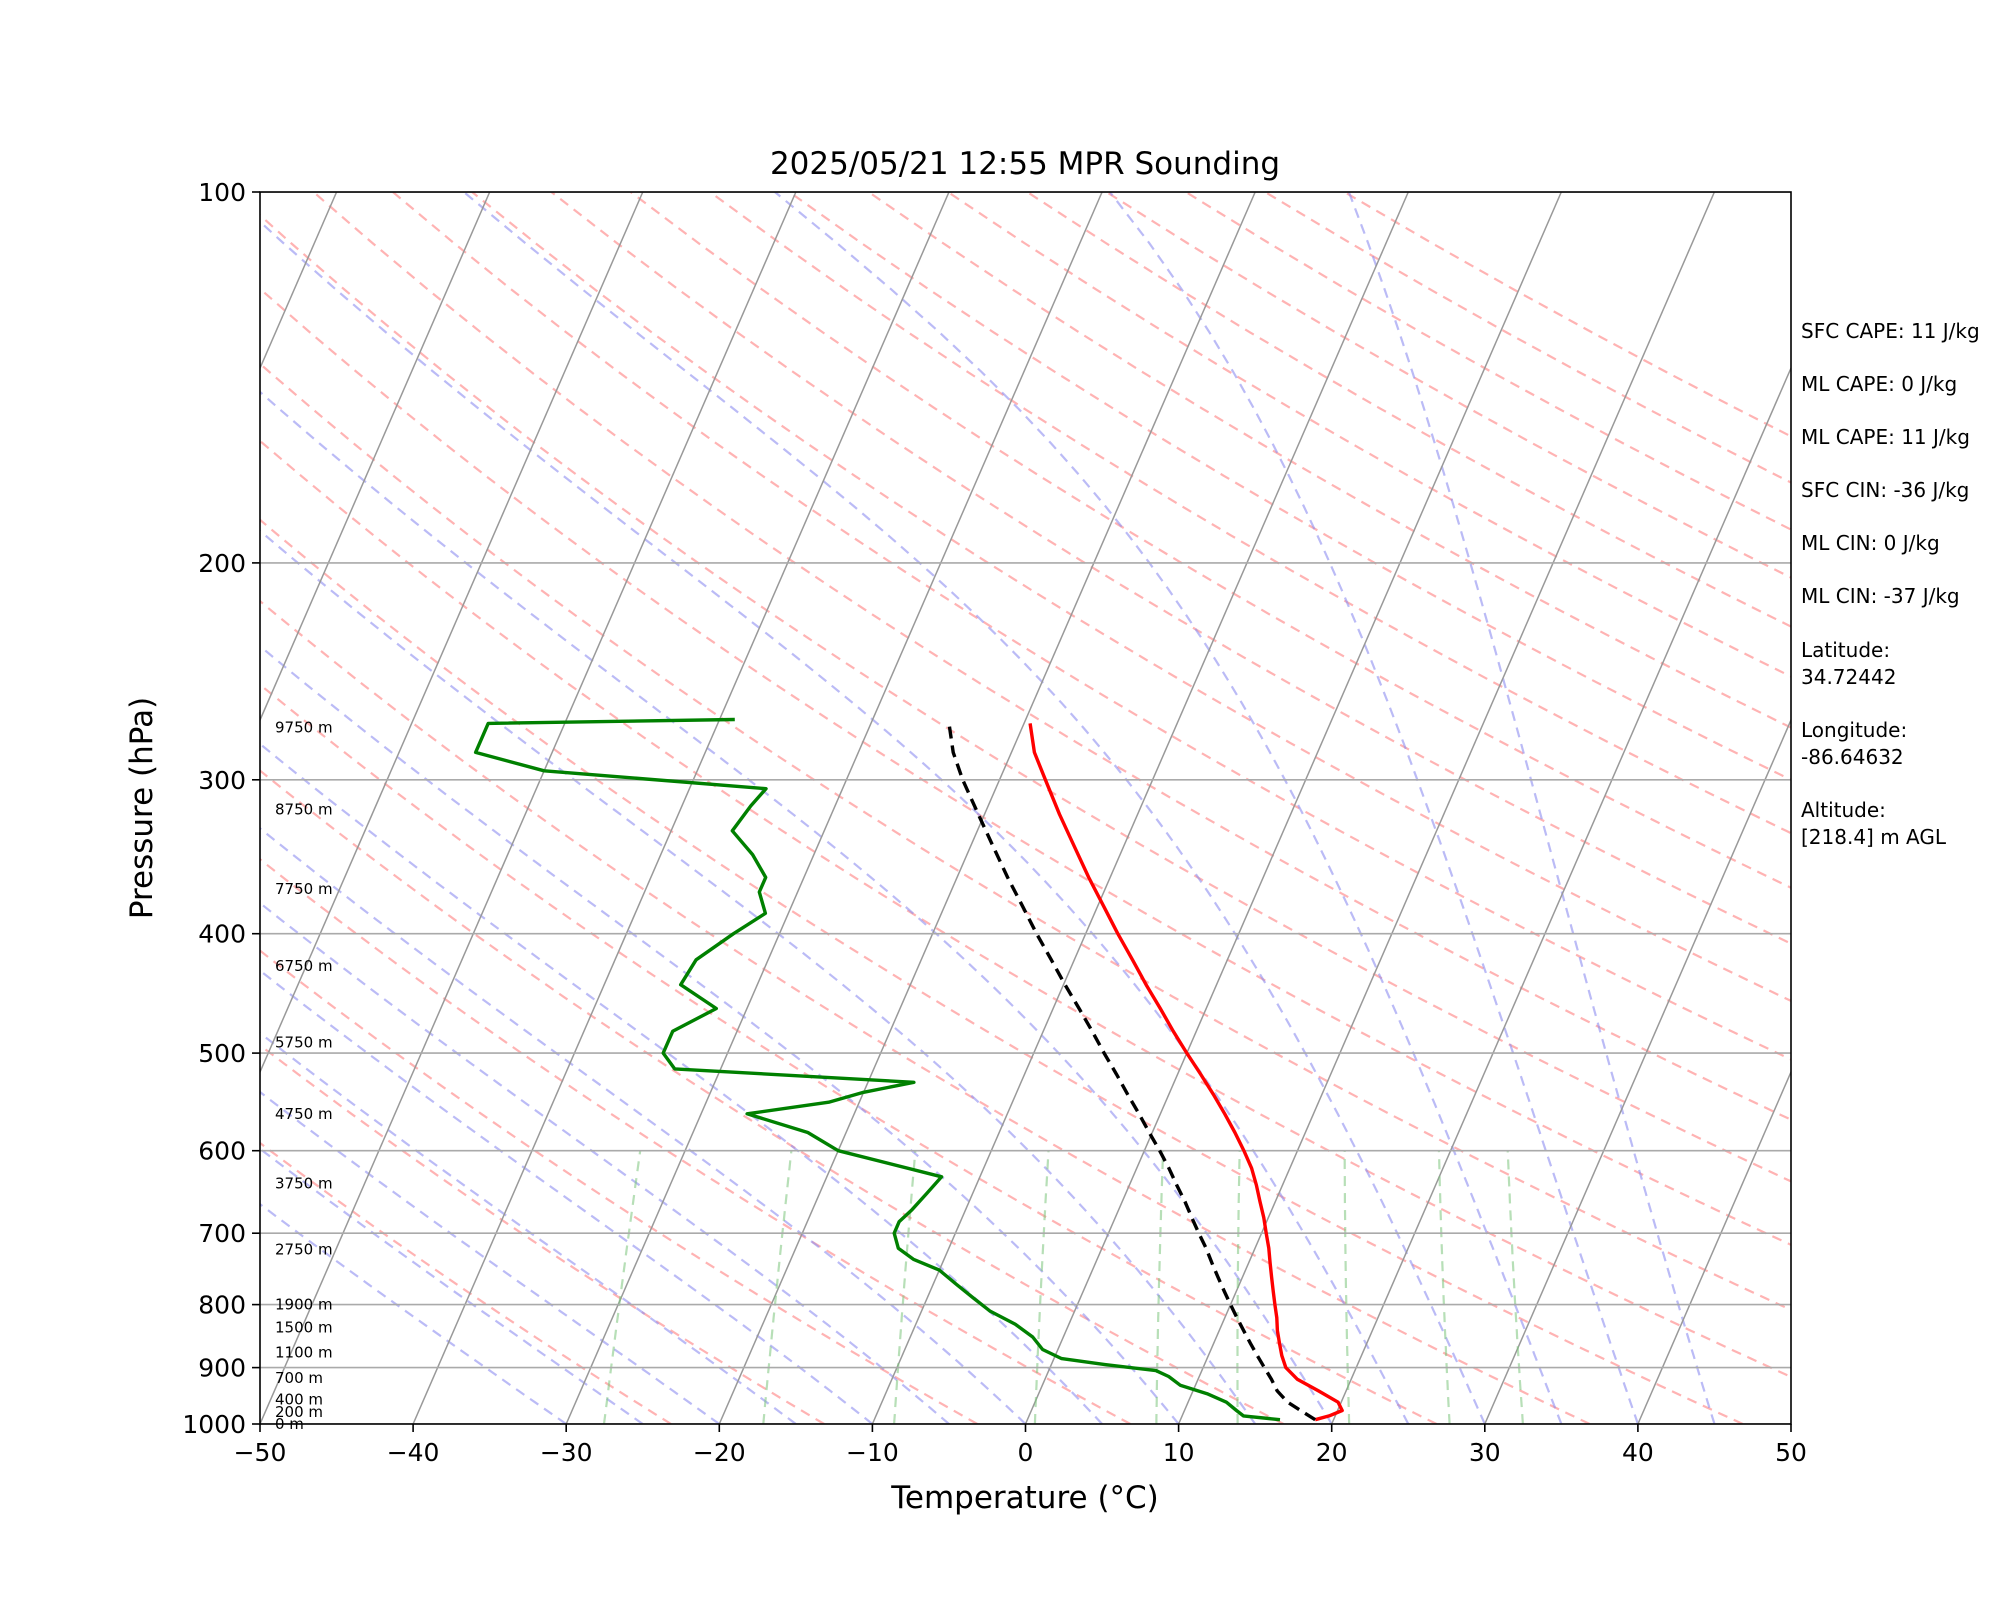 The width and height of the screenshot is (2000, 1600). What do you see at coordinates (1186, 1072) in the screenshot?
I see `temperature-line` at bounding box center [1186, 1072].